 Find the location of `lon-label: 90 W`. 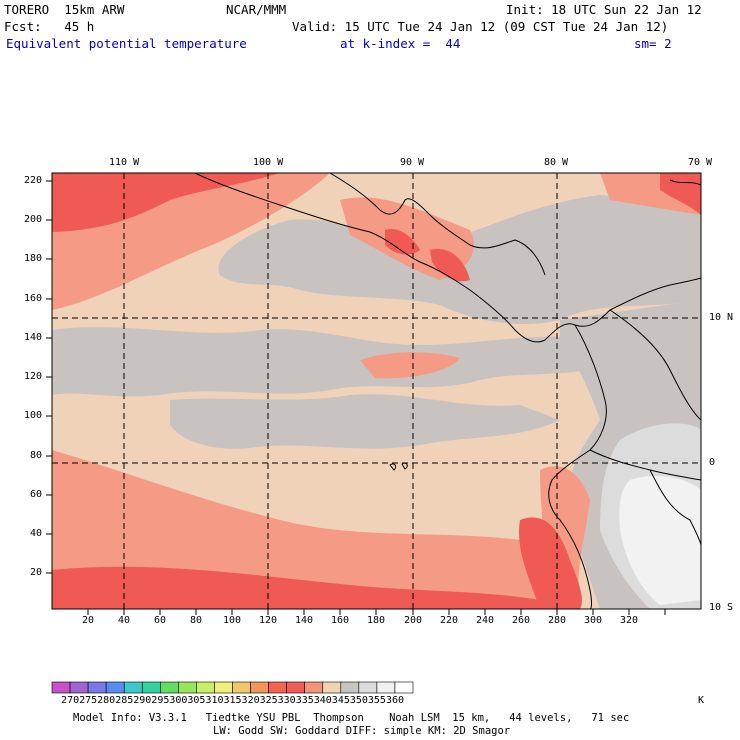

lon-label: 90 W is located at coordinates (412, 162).